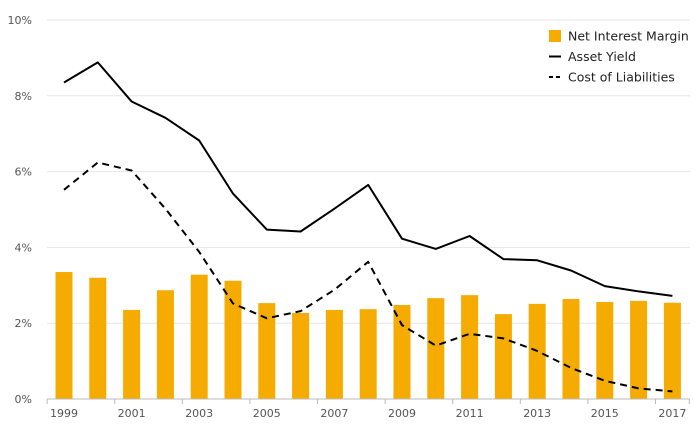  I want to click on y-tick-label: 10%, so click(20, 20).